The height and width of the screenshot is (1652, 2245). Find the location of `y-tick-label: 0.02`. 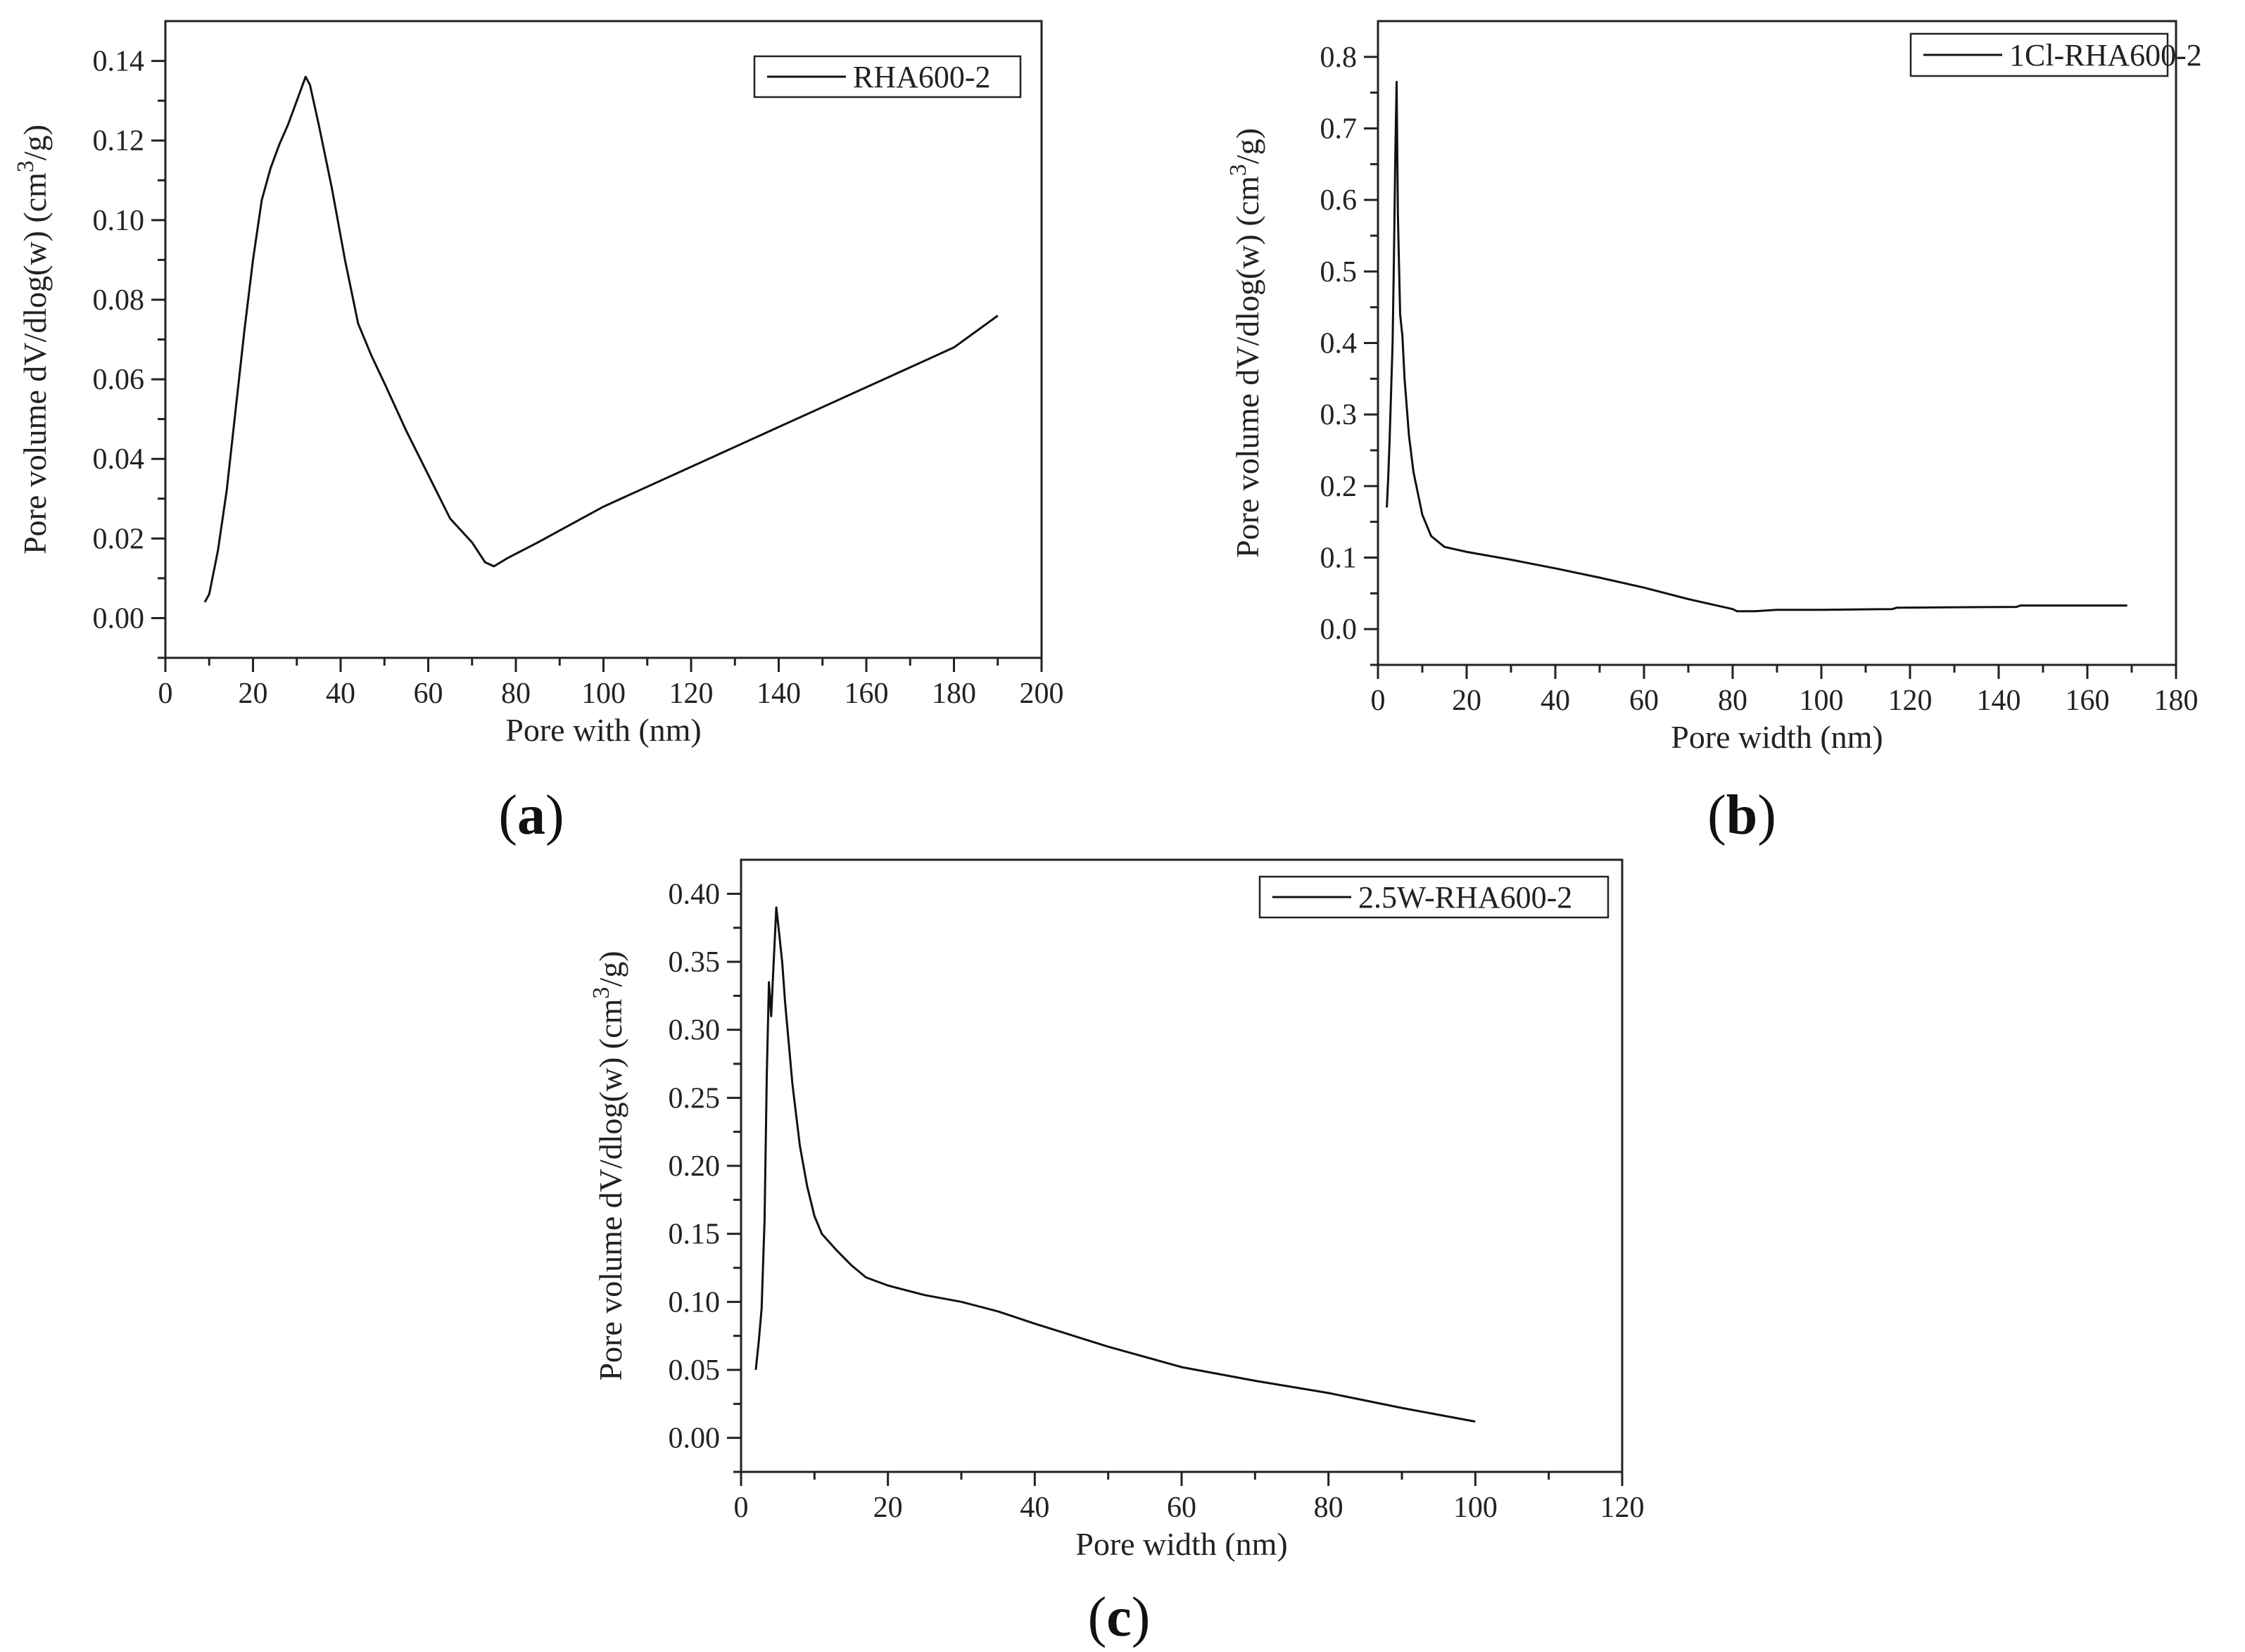

y-tick-label: 0.02 is located at coordinates (119, 539).